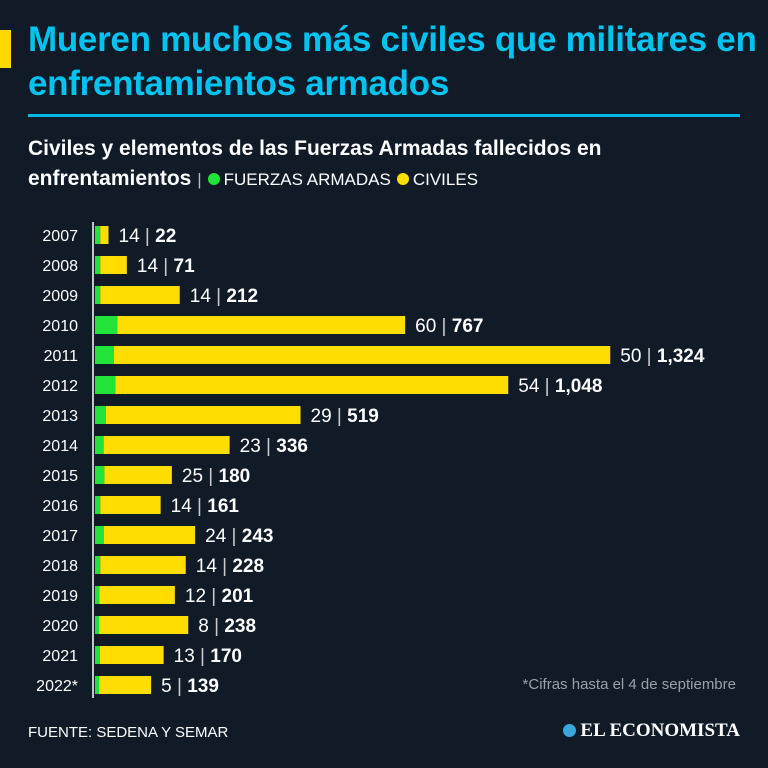 This screenshot has width=768, height=768. Describe the element at coordinates (60, 626) in the screenshot. I see `year-label: 2020` at that location.